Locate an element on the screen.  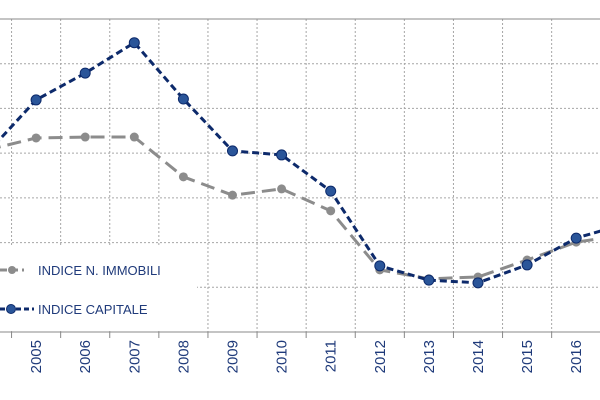
legend: INDICE N. IMMOBILI INDICE CAPITALE is located at coordinates (98, 288).